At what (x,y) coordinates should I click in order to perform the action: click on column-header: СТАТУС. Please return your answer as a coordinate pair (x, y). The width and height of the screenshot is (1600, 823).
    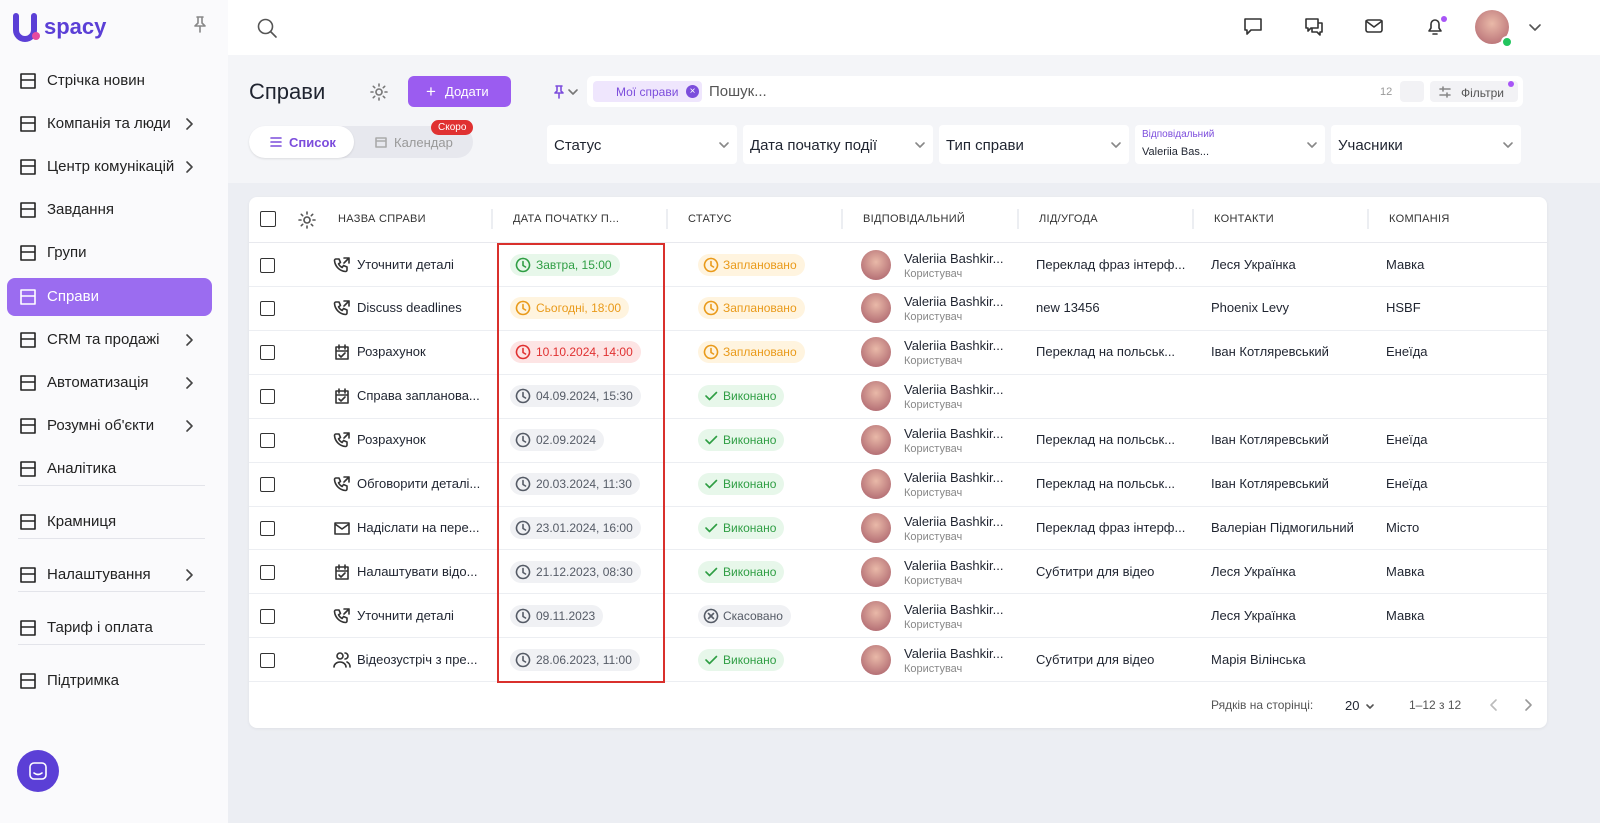
    Looking at the image, I should click on (710, 219).